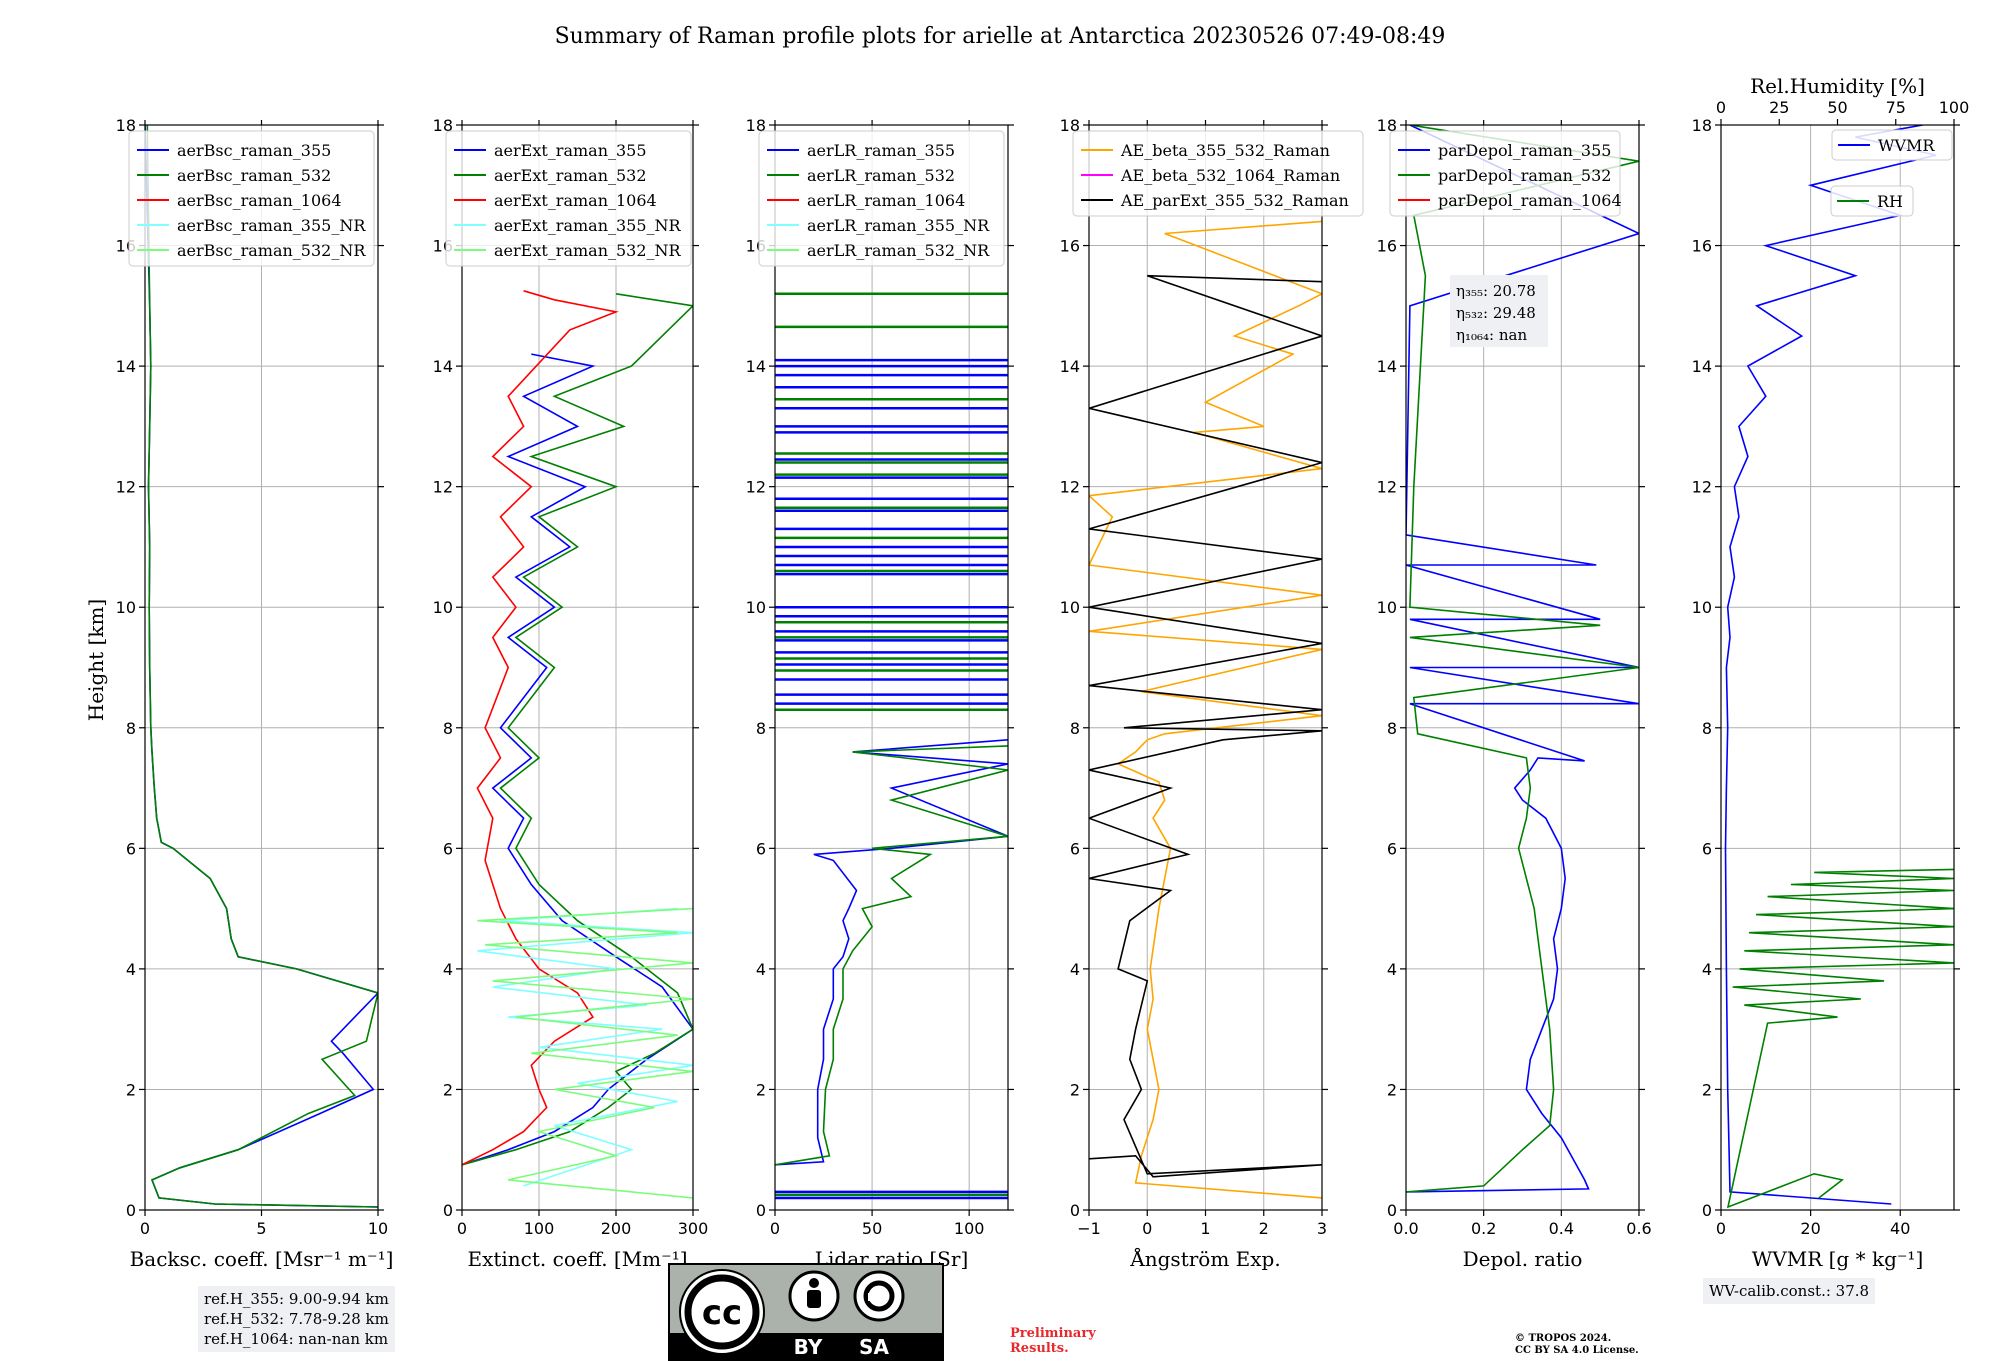 The width and height of the screenshot is (2000, 1361). What do you see at coordinates (1721, 1228) in the screenshot?
I see `xtick-label-wvmr: 0` at bounding box center [1721, 1228].